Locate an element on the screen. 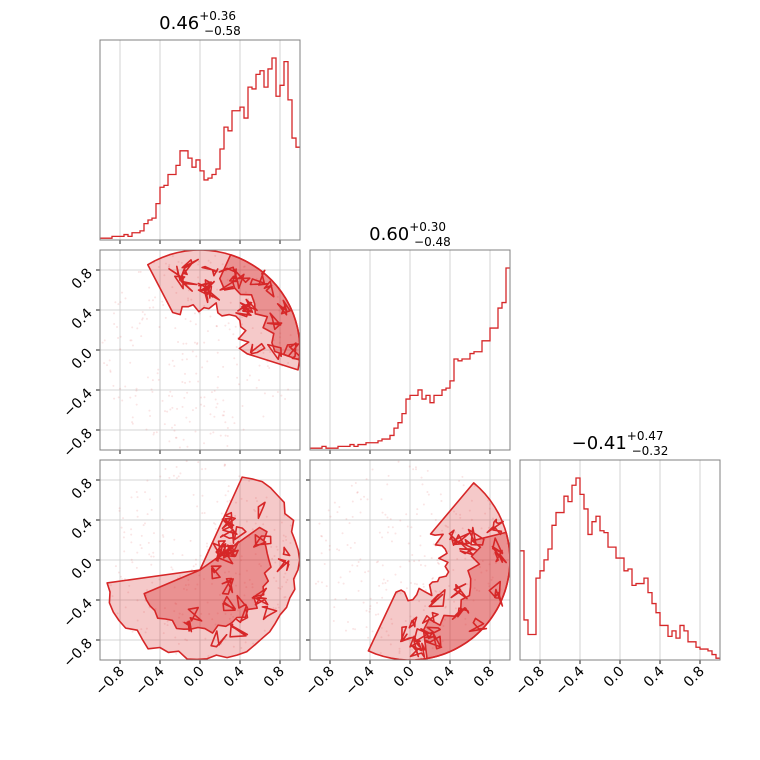 The width and height of the screenshot is (760, 760). x-tick-label: 0.0 is located at coordinates (194, 677).